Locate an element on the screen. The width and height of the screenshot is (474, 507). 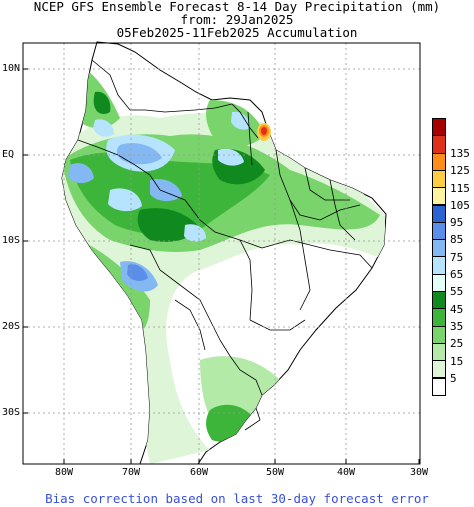
lon-label-40w: 40W is located at coordinates (346, 472).